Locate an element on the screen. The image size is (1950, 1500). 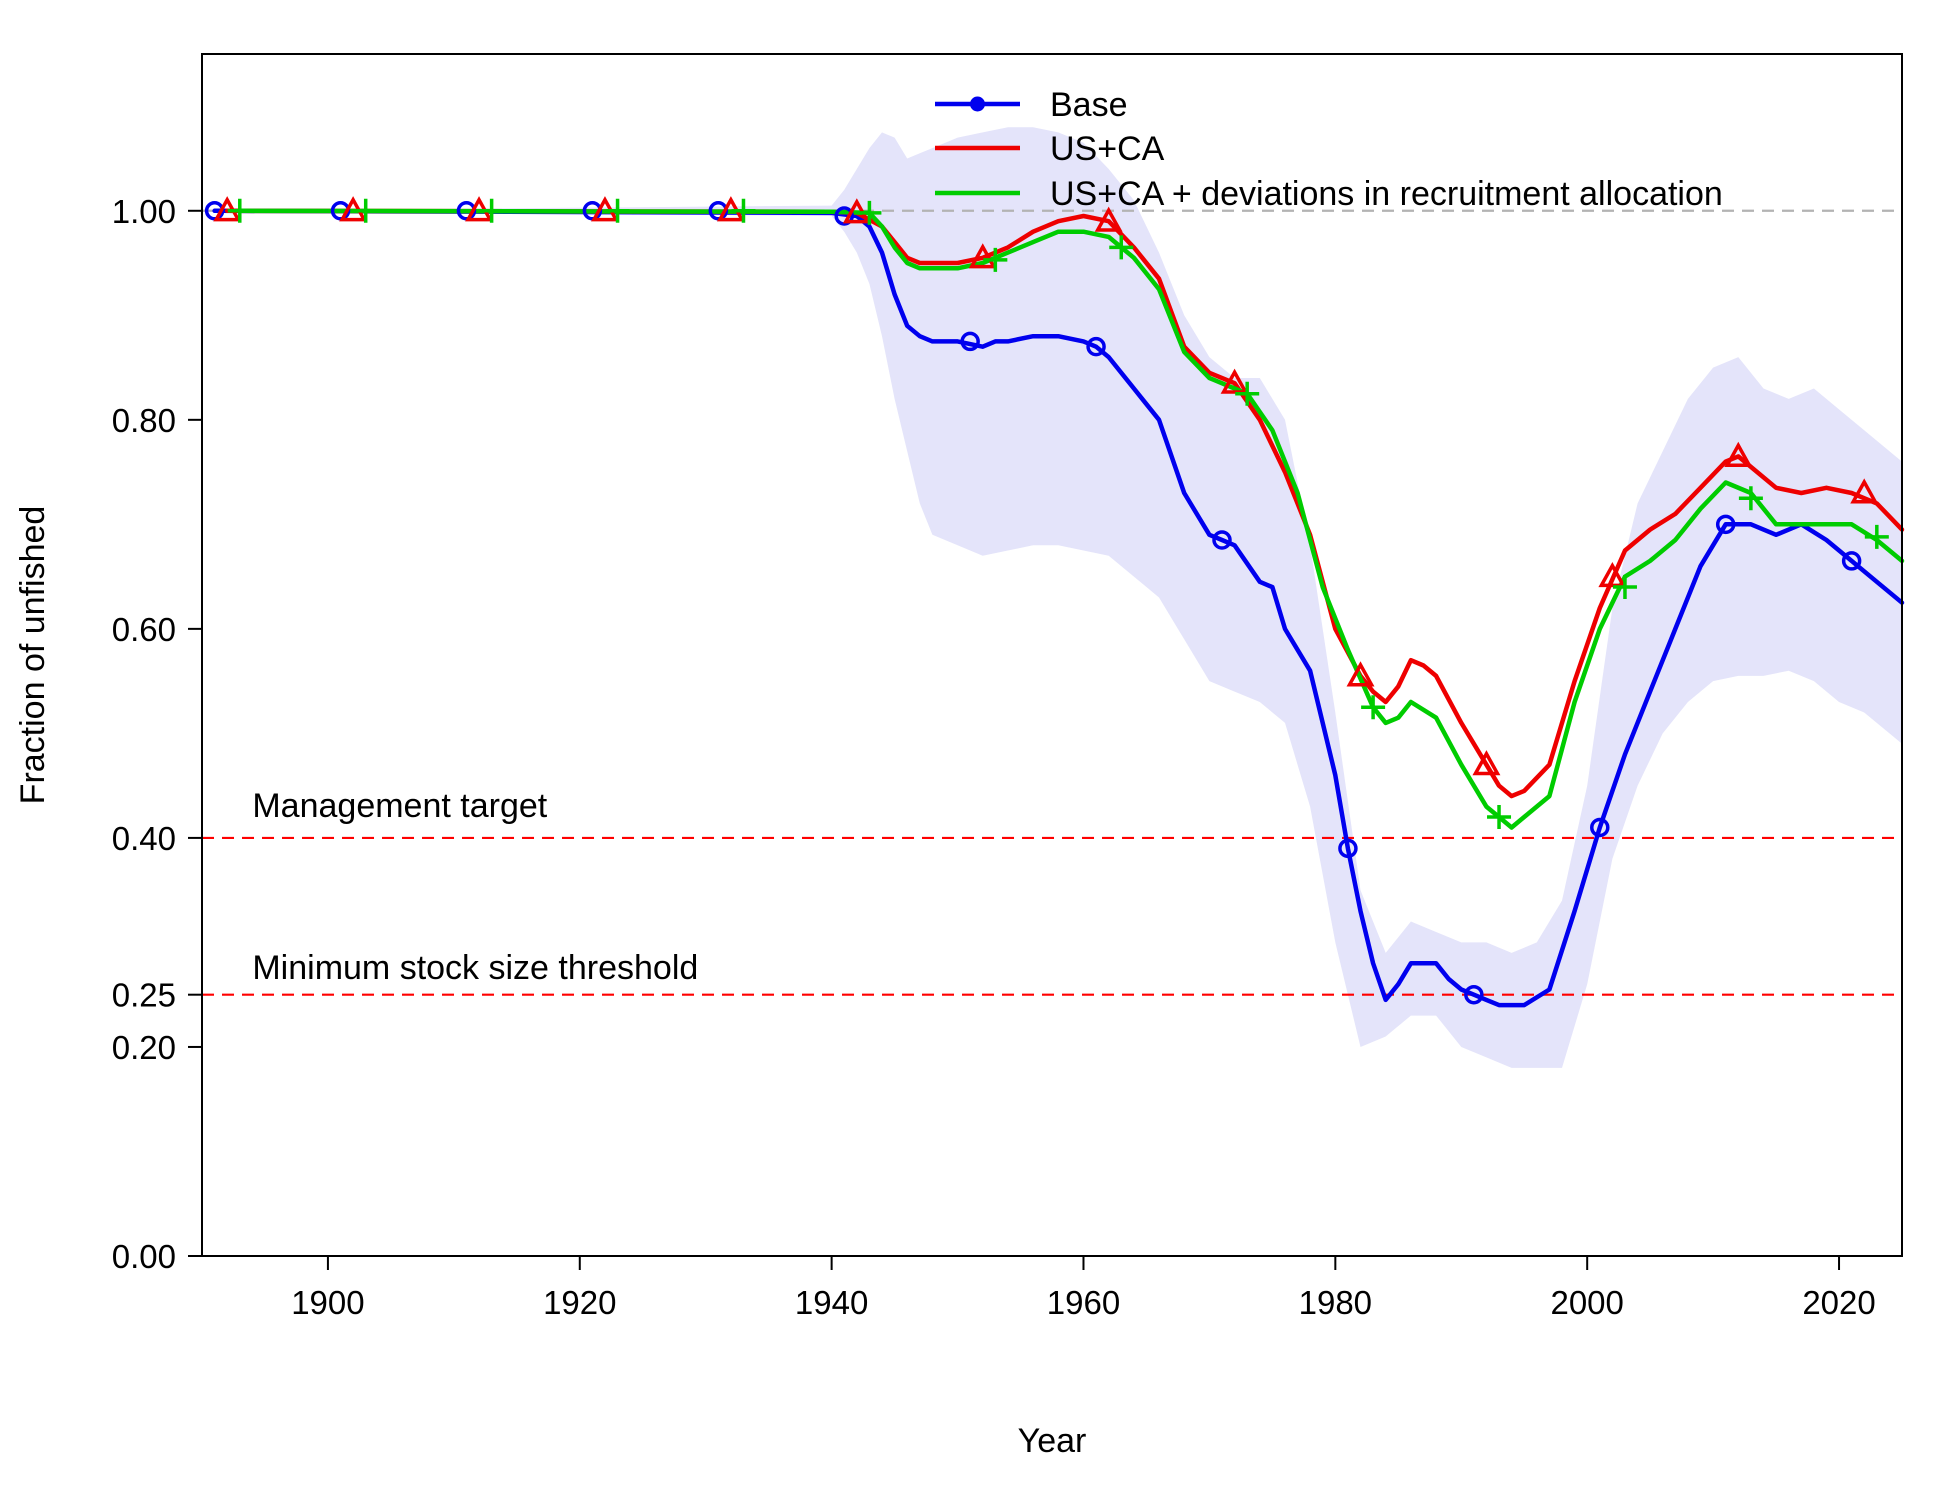
x-tick-label: 1940 is located at coordinates (831, 1302).